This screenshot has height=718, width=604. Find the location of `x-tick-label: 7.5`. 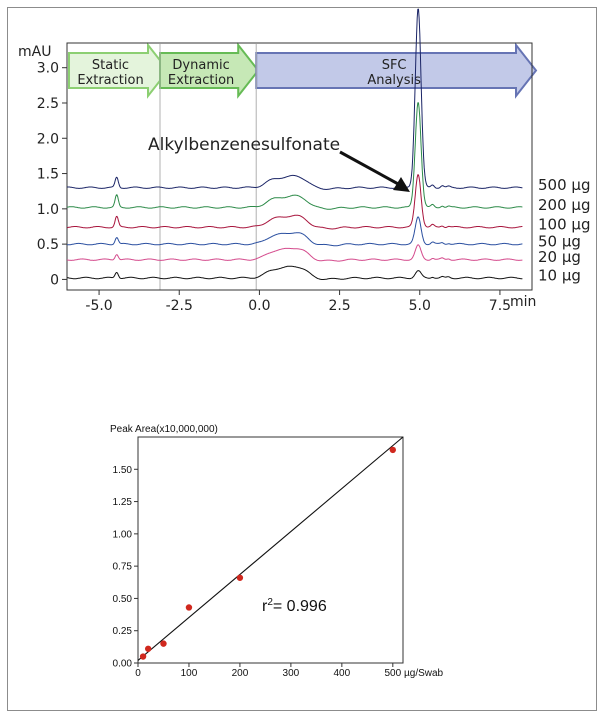

x-tick-label: 7.5 is located at coordinates (500, 306).